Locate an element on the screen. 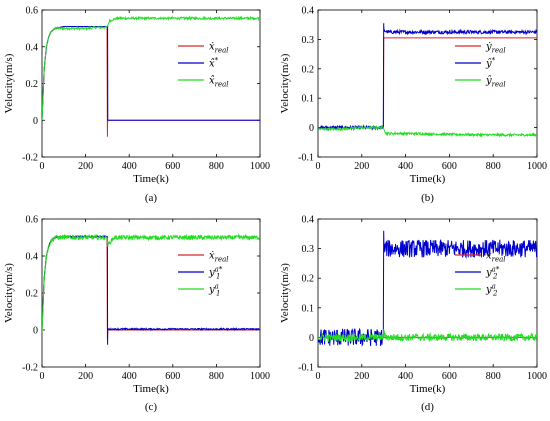  legend-label: ya 1 is located at coordinates (214, 290).